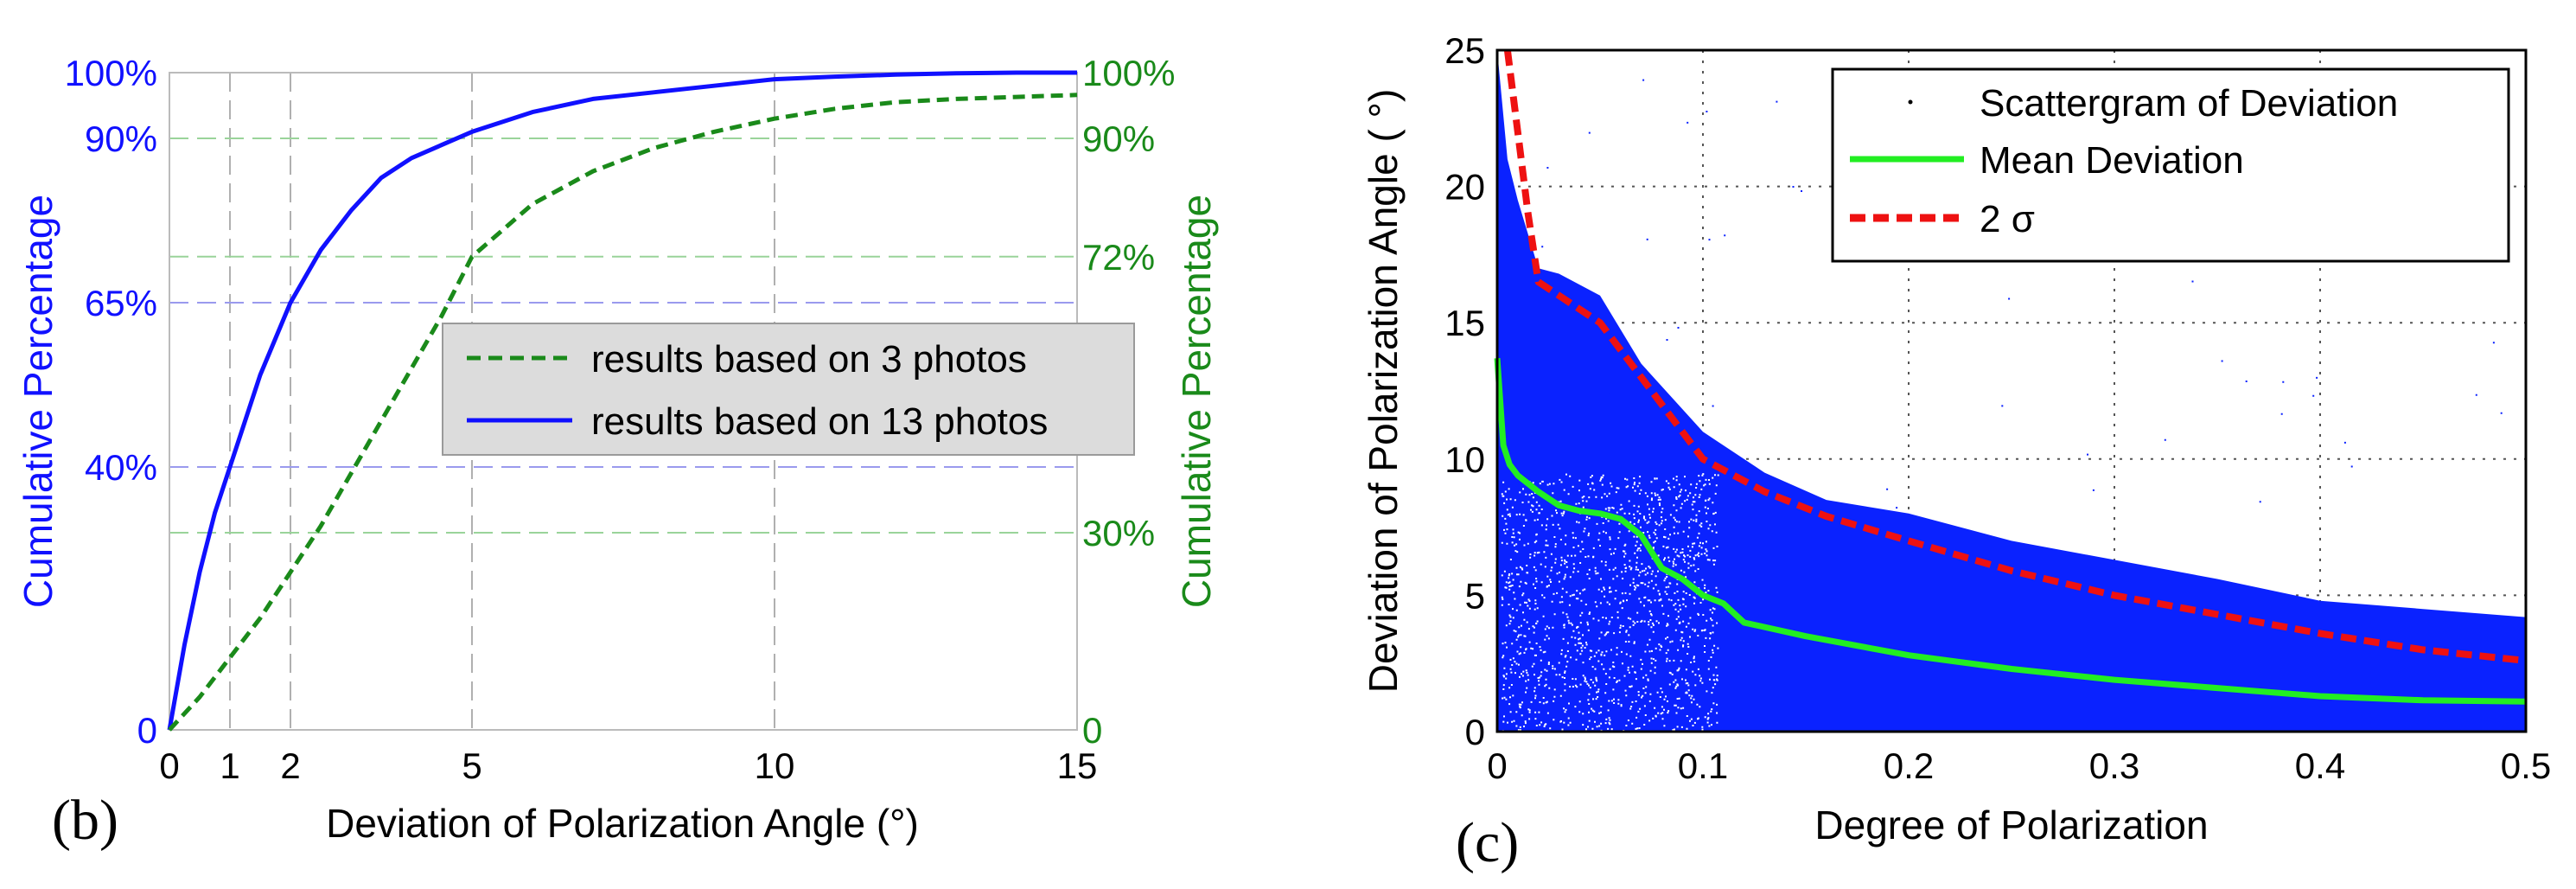 This screenshot has width=2576, height=889. I want to click on chart-c-scatter-speckle, so click(1610, 603).